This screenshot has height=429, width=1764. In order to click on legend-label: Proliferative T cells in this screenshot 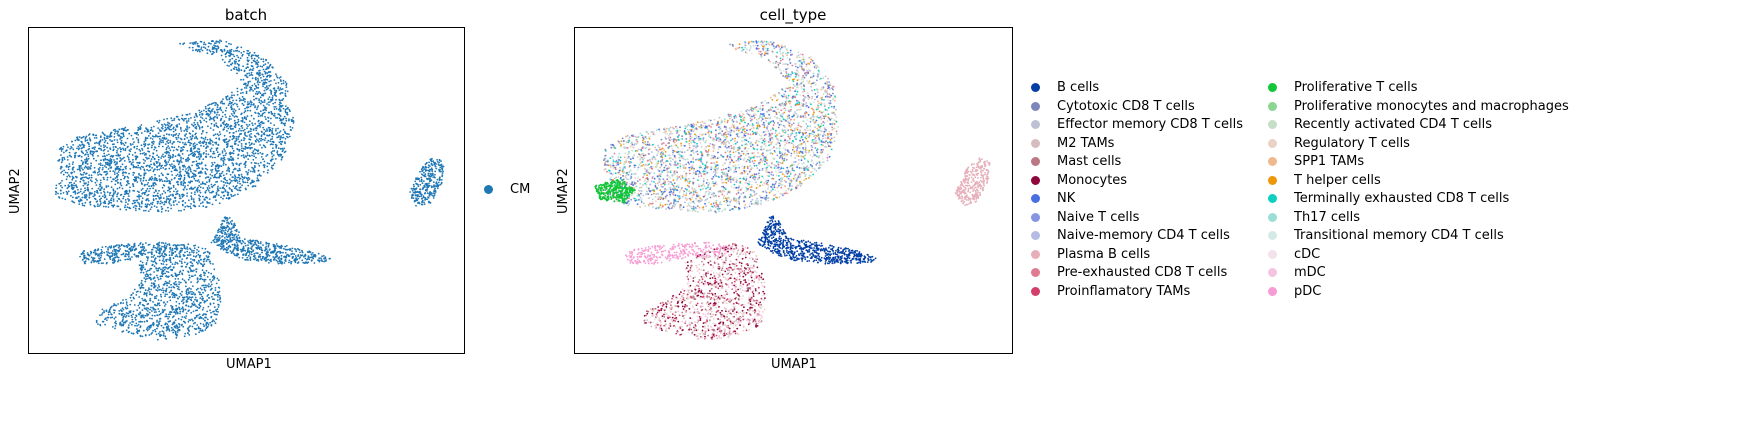, I will do `click(1356, 87)`.